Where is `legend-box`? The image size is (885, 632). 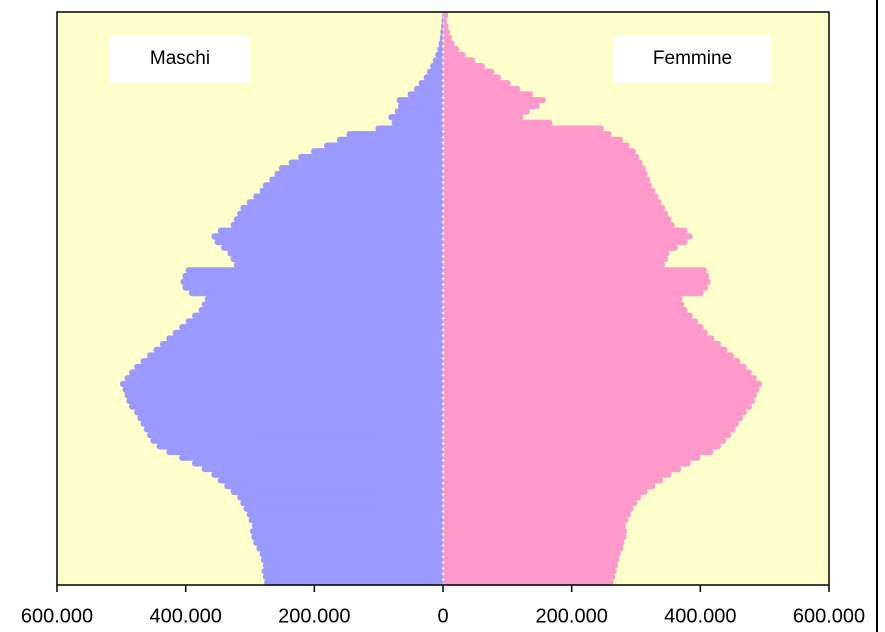
legend-box is located at coordinates (180, 59).